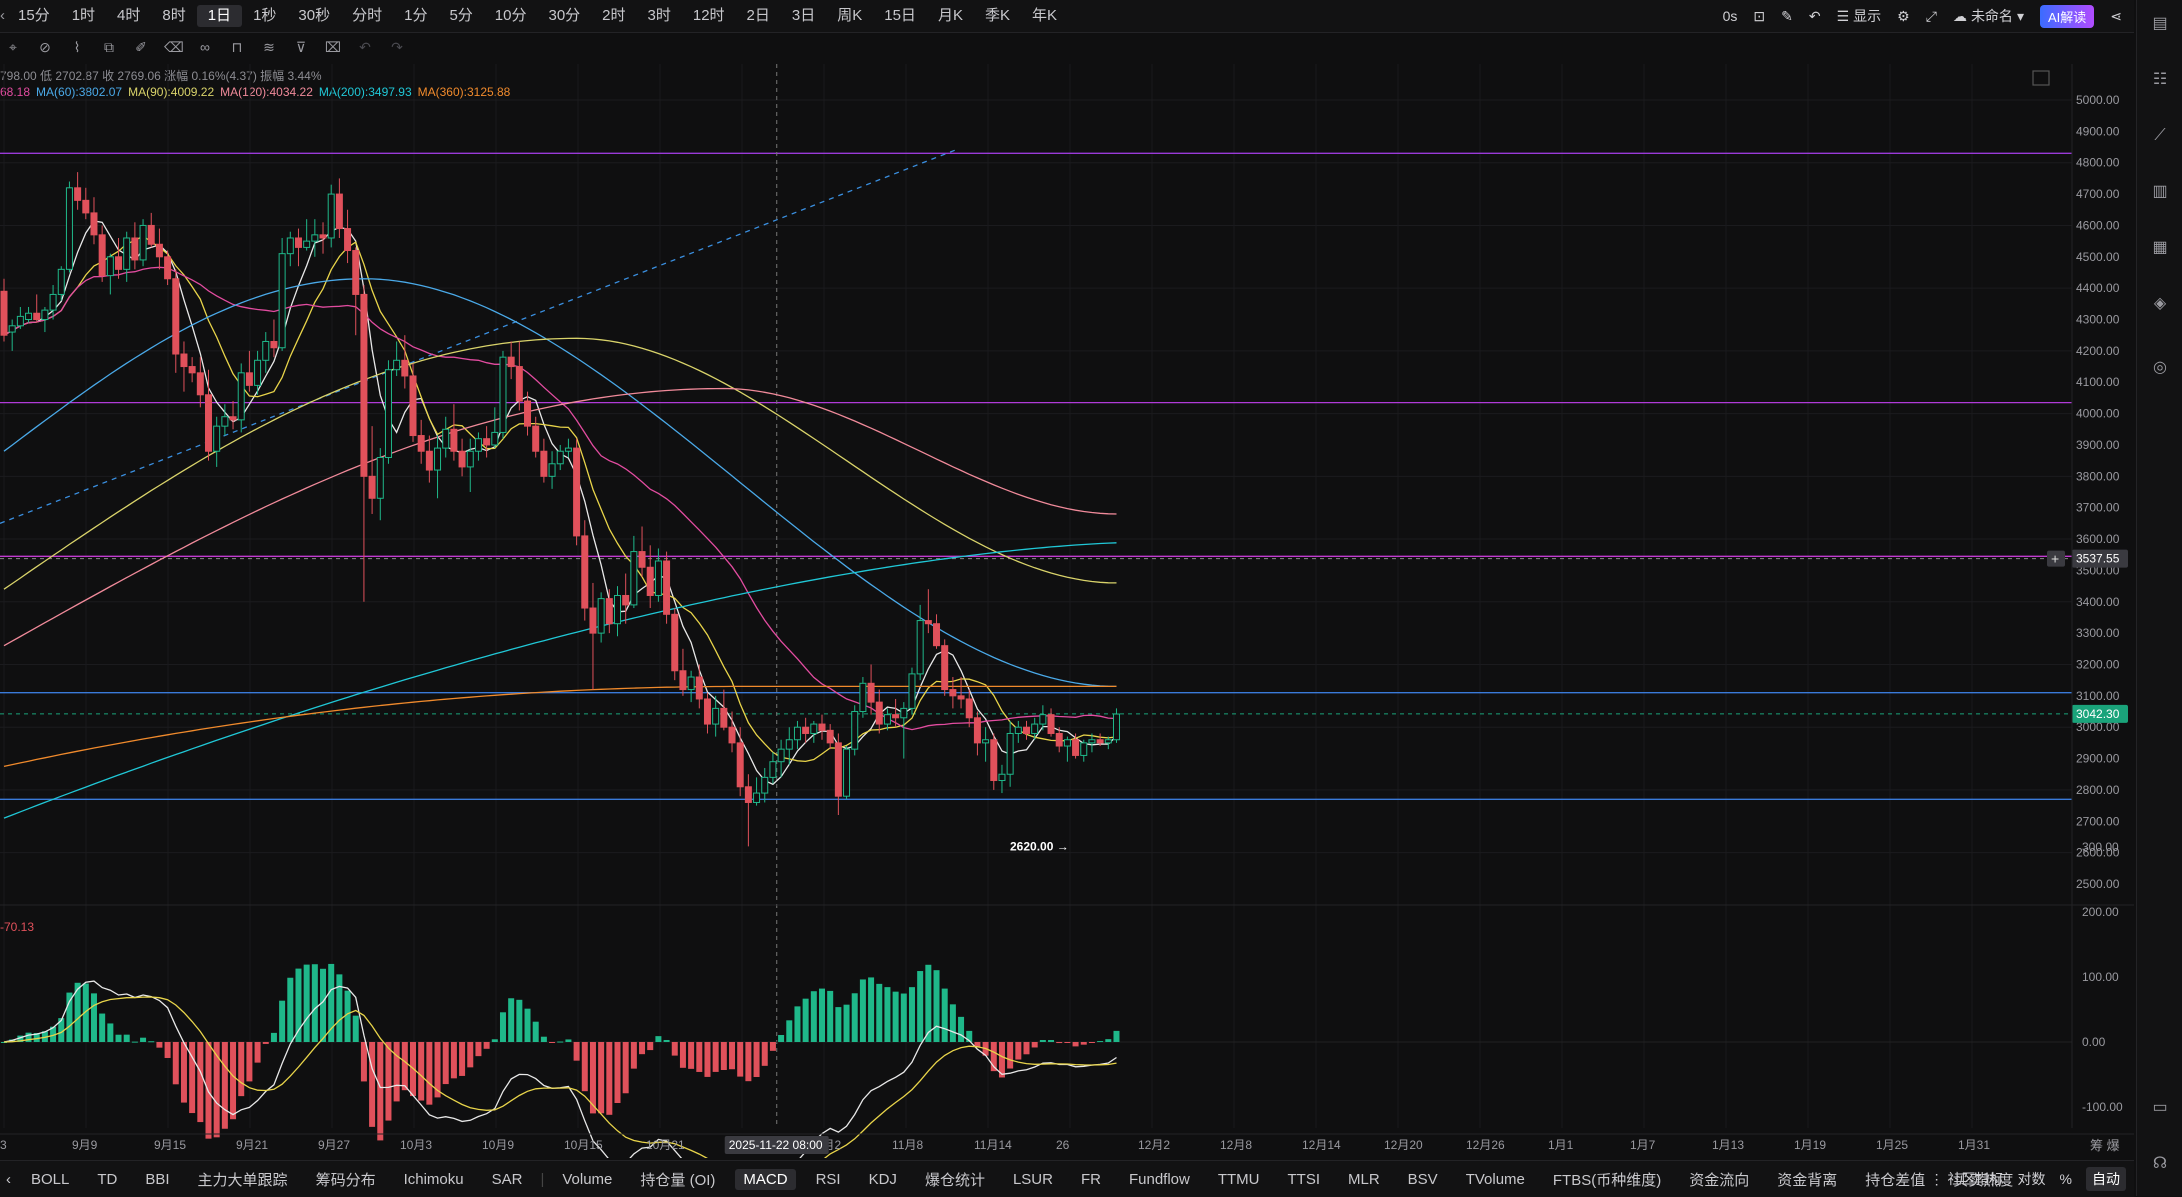  Describe the element at coordinates (1859, 16) in the screenshot. I see `display-button: ☰ 显示` at that location.